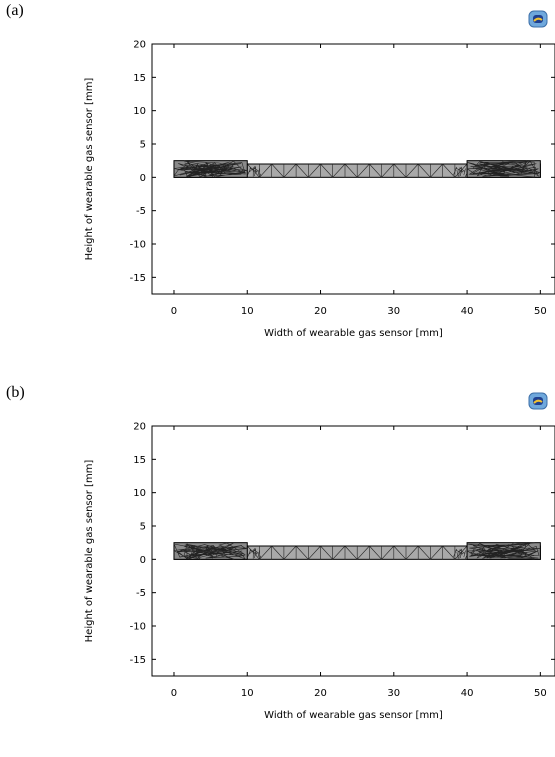  What do you see at coordinates (15, 10) in the screenshot?
I see `panel-label: (a)` at bounding box center [15, 10].